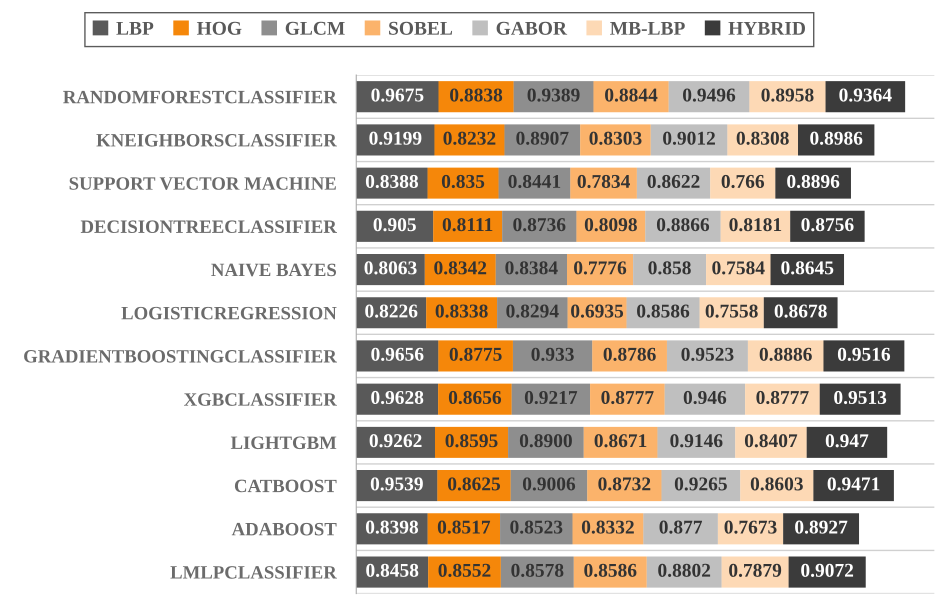 Image resolution: width=940 pixels, height=596 pixels. What do you see at coordinates (624, 484) in the screenshot?
I see `data-label: 0.8732` at bounding box center [624, 484].